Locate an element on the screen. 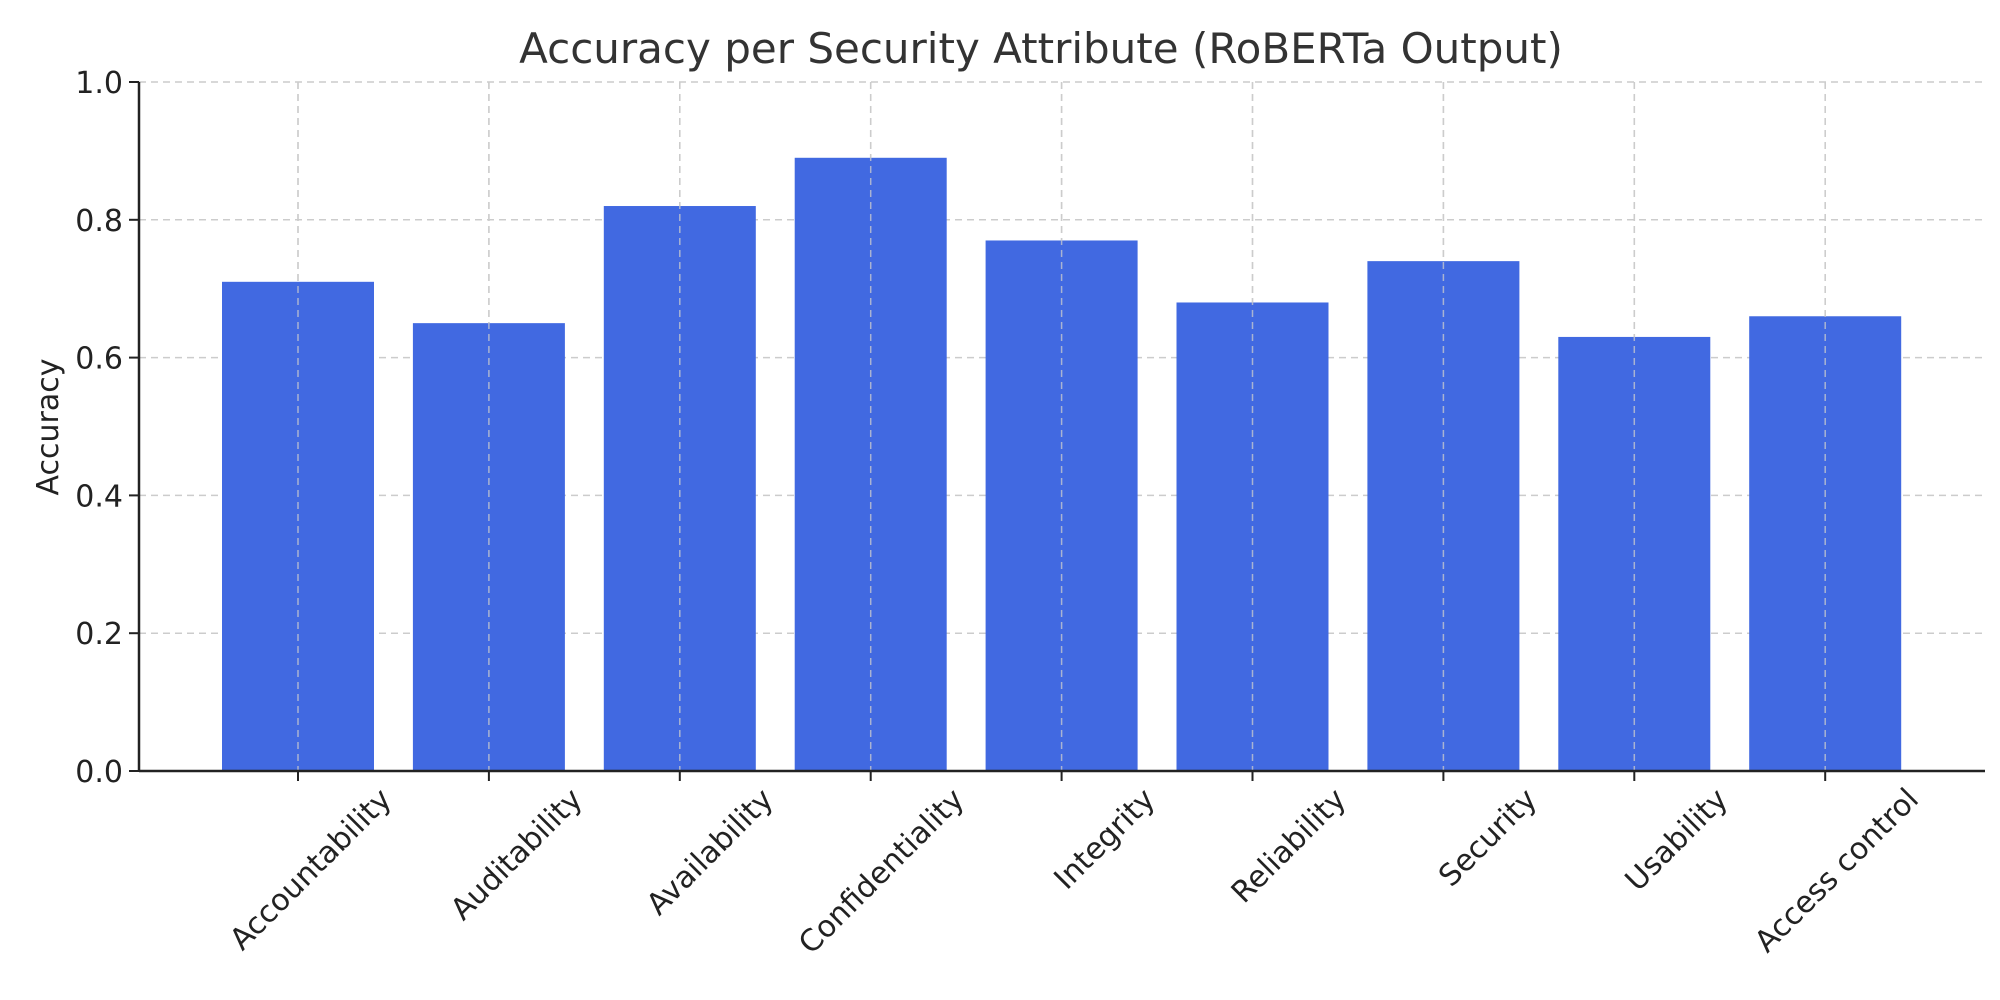 The width and height of the screenshot is (2000, 1000). bar-confidentiality is located at coordinates (870, 464).